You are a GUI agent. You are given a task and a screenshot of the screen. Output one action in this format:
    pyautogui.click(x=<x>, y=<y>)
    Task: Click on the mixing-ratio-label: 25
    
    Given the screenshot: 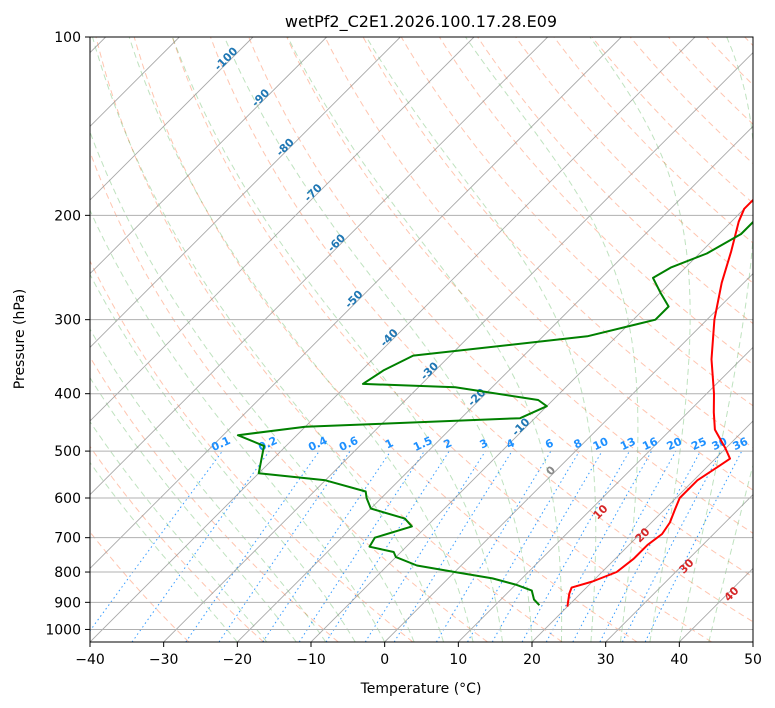 What is the action you would take?
    pyautogui.click(x=698, y=444)
    